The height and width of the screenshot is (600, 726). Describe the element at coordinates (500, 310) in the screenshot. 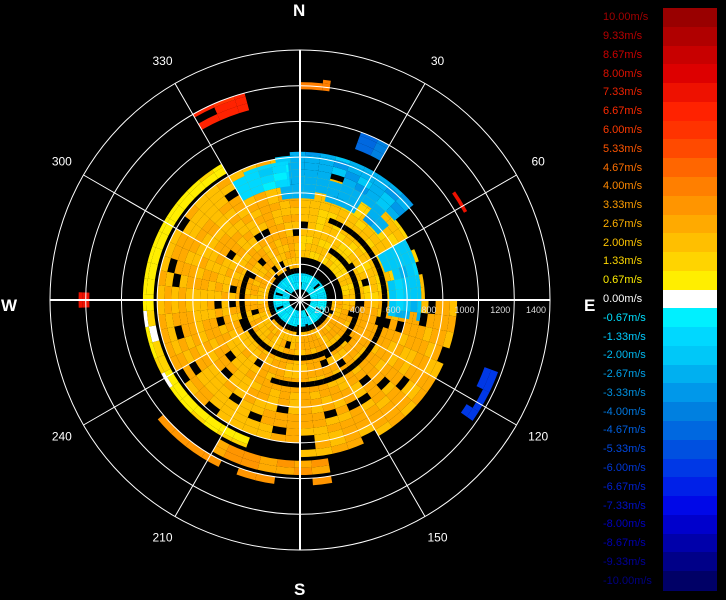

I see `range-tick-label: 1200` at that location.